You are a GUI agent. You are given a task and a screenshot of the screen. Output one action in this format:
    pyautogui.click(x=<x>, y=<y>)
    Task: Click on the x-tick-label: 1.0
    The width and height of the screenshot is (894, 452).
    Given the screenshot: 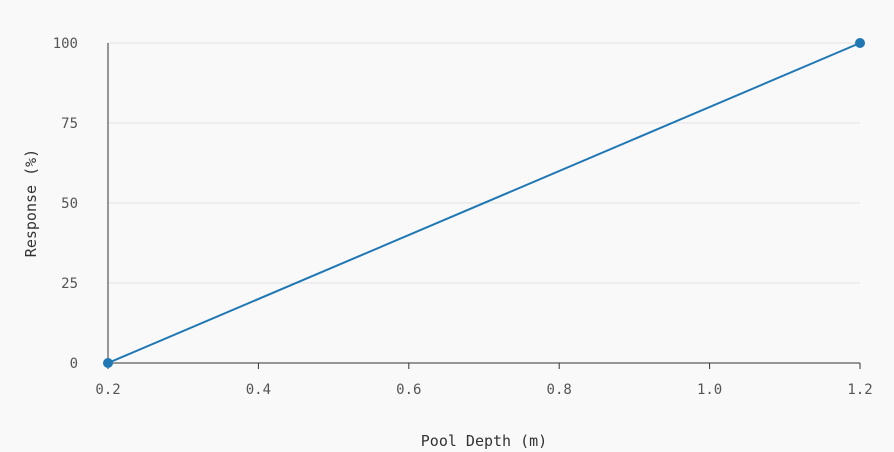 What is the action you would take?
    pyautogui.click(x=709, y=390)
    